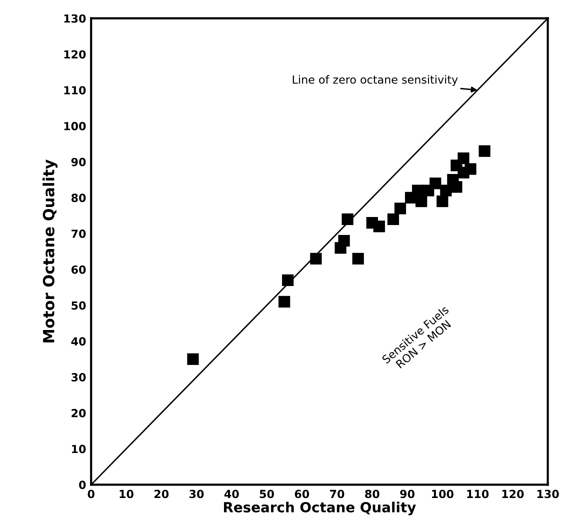 The image size is (573, 524). I want to click on y-tick-label: 10, so click(79, 449).